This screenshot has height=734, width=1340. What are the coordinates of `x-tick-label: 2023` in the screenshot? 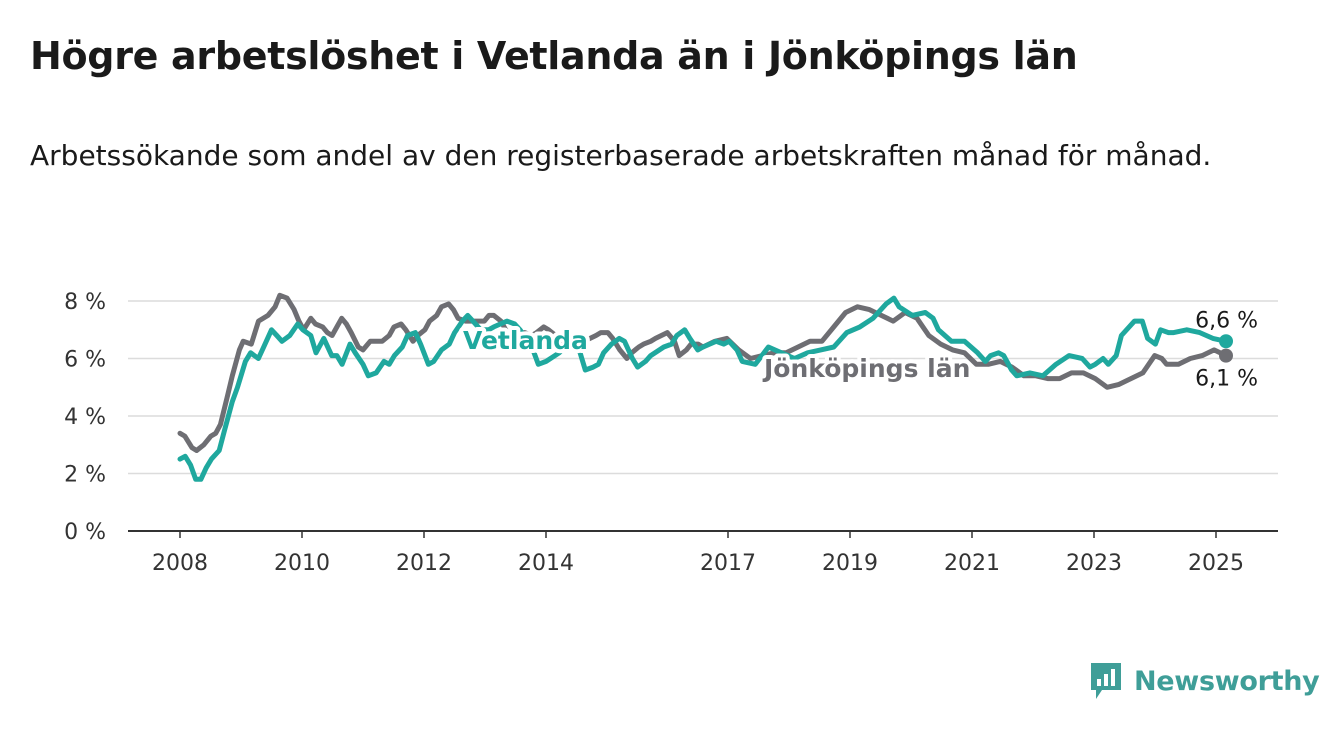 It's located at (1094, 563).